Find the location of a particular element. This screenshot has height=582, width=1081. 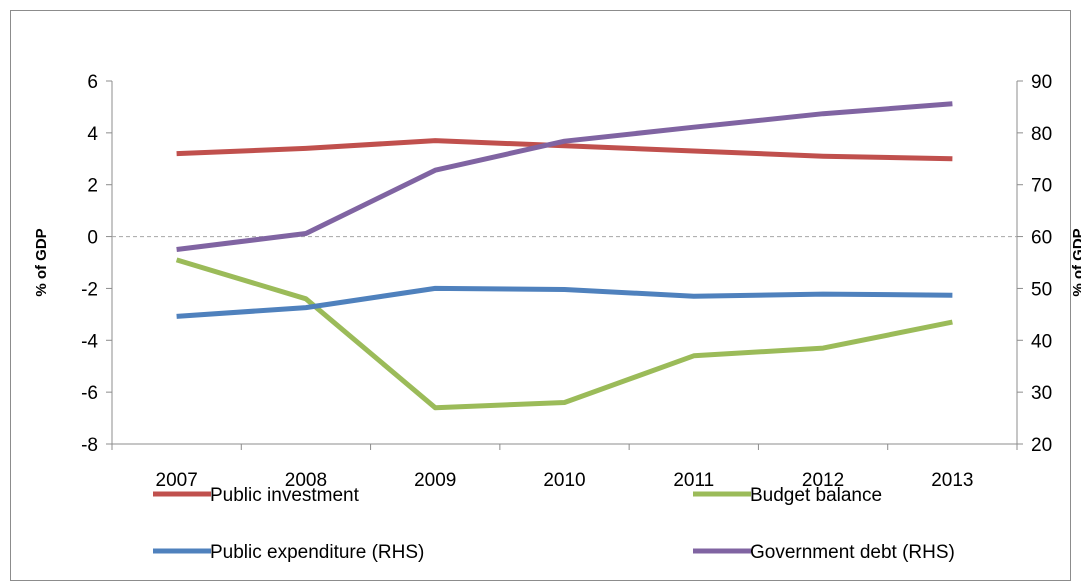

right-tick-label: 50 is located at coordinates (1041, 289).